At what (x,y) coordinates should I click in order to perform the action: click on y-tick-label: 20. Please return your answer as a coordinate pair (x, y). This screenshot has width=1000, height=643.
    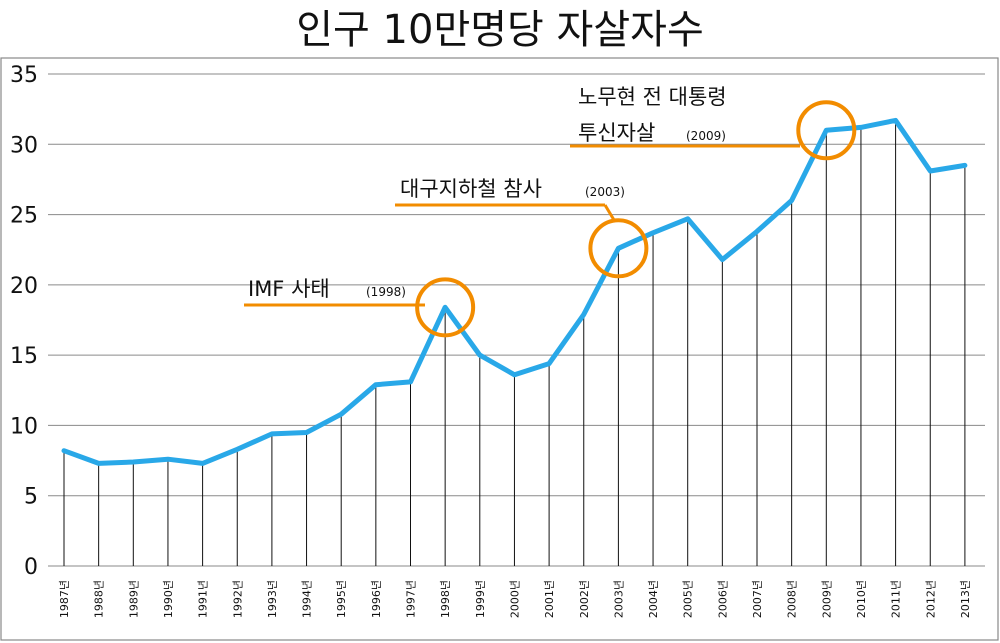
    Looking at the image, I should click on (24, 286).